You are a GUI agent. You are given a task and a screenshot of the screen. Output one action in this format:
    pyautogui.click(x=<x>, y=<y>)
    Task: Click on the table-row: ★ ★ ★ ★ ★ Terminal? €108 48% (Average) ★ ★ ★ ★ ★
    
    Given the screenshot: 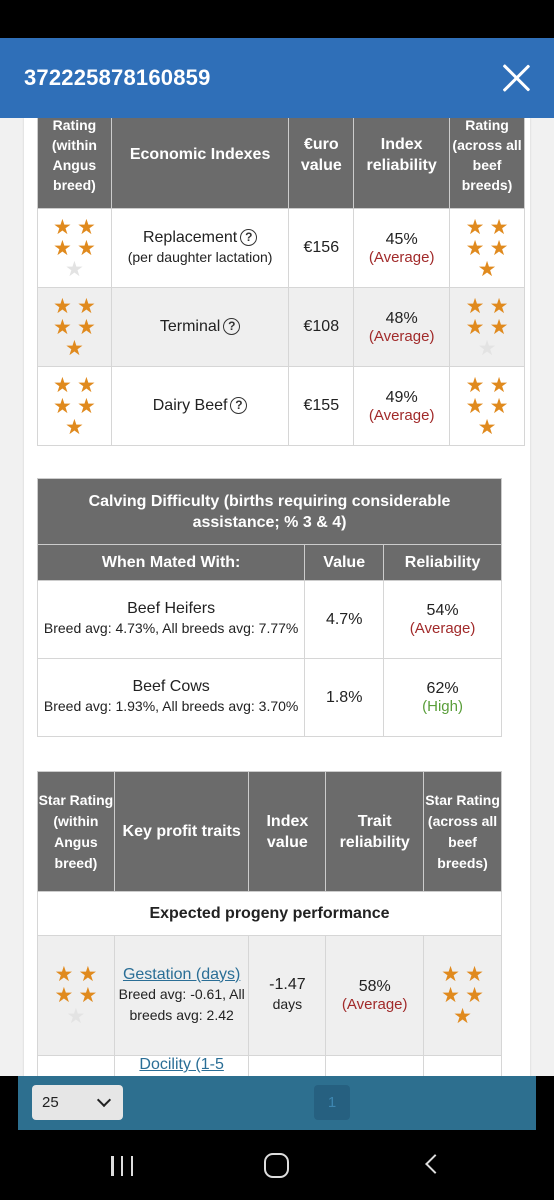 What is the action you would take?
    pyautogui.click(x=281, y=327)
    